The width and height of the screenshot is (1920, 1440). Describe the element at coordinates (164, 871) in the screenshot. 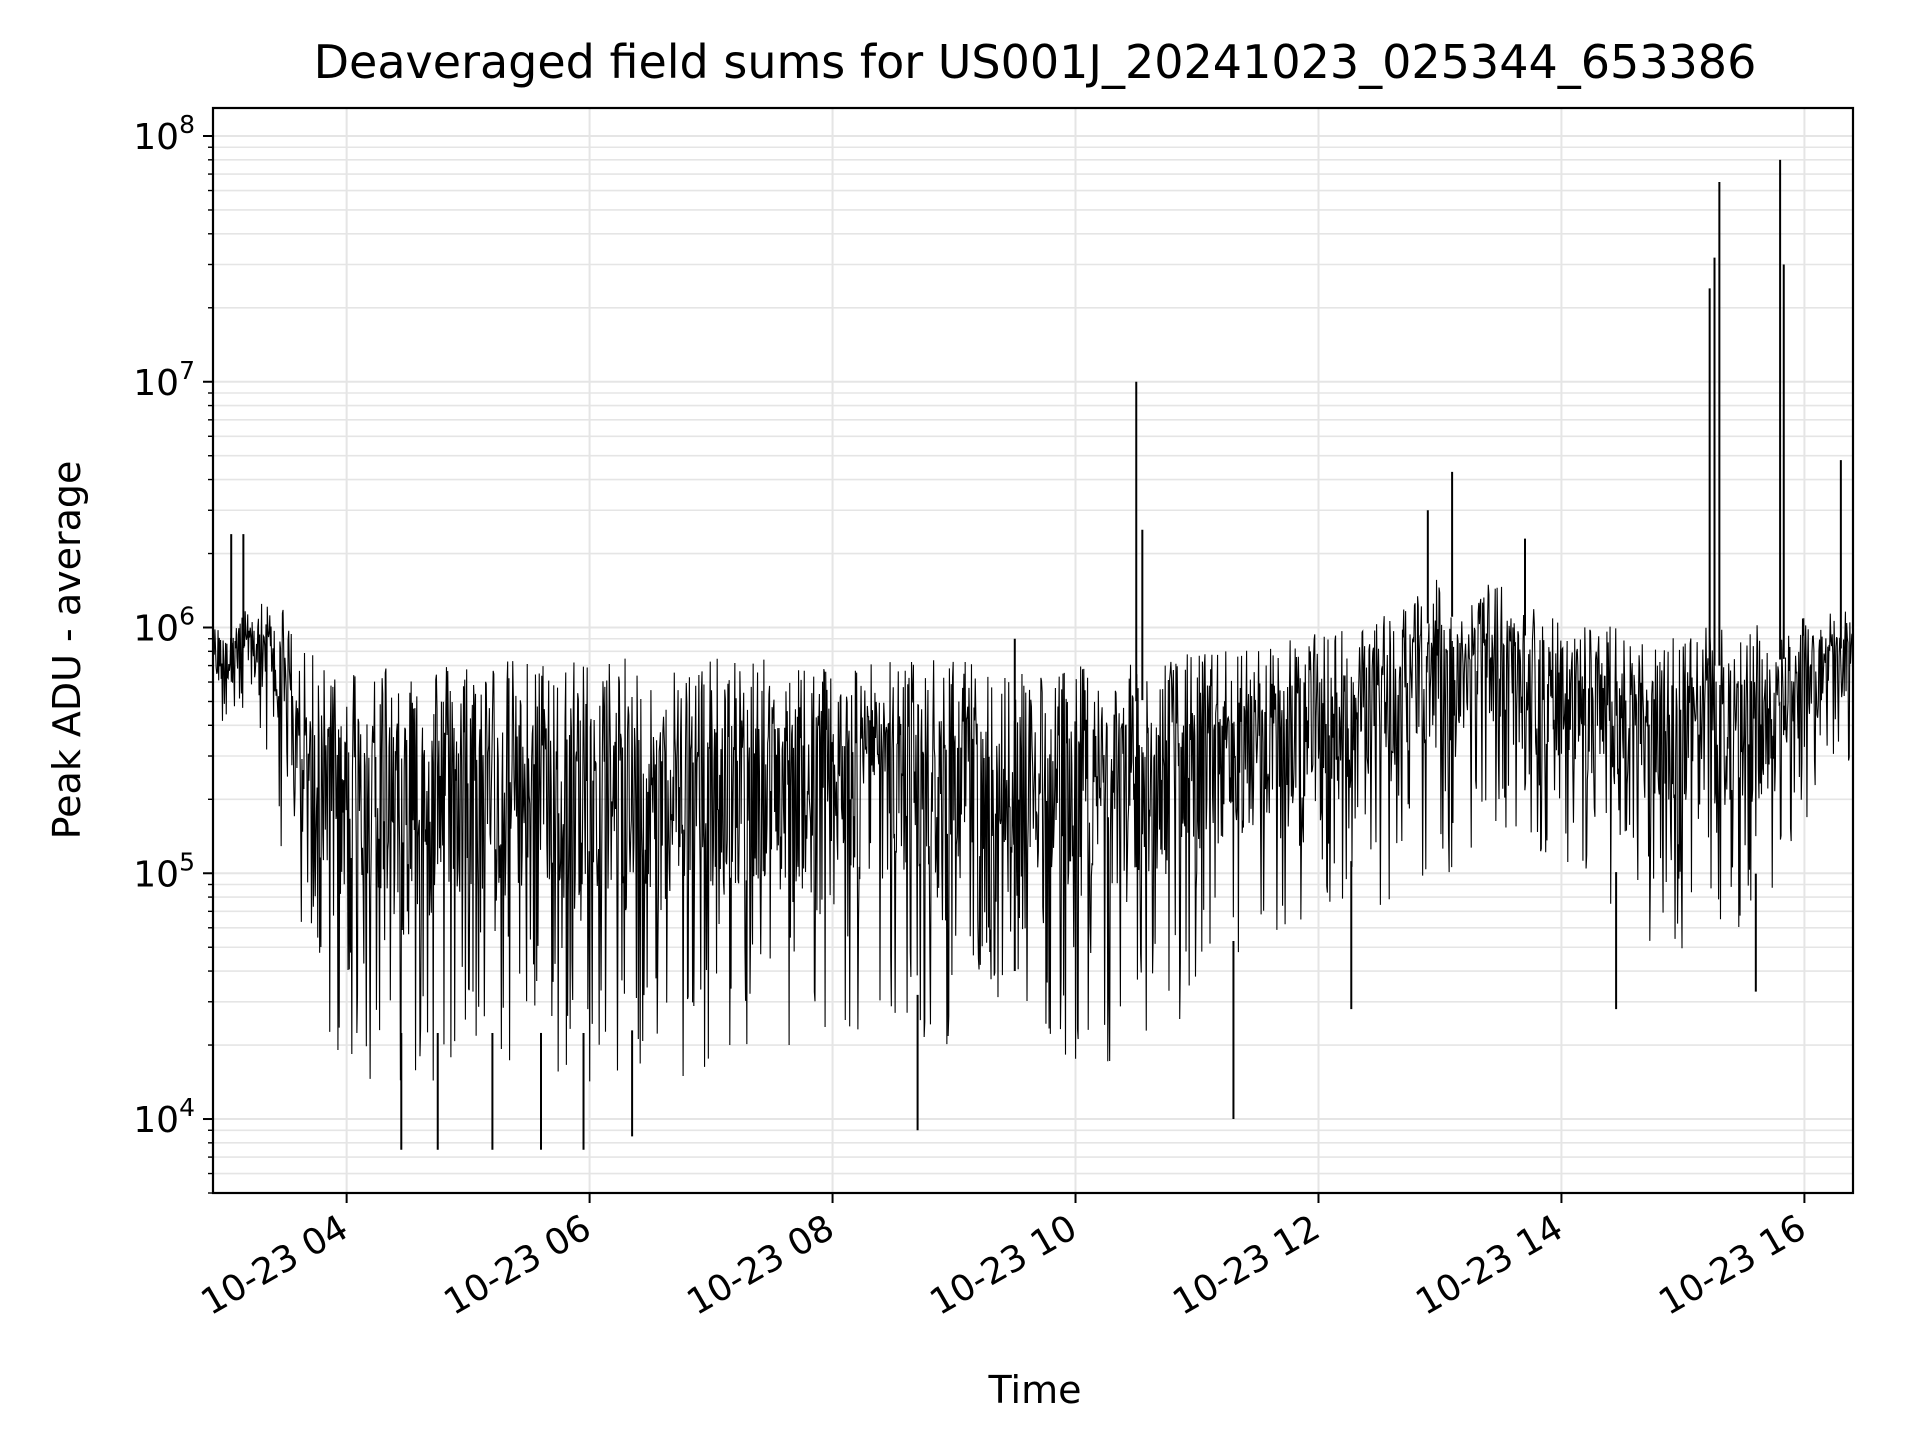

I see `y-tick-label: 10⁵` at that location.